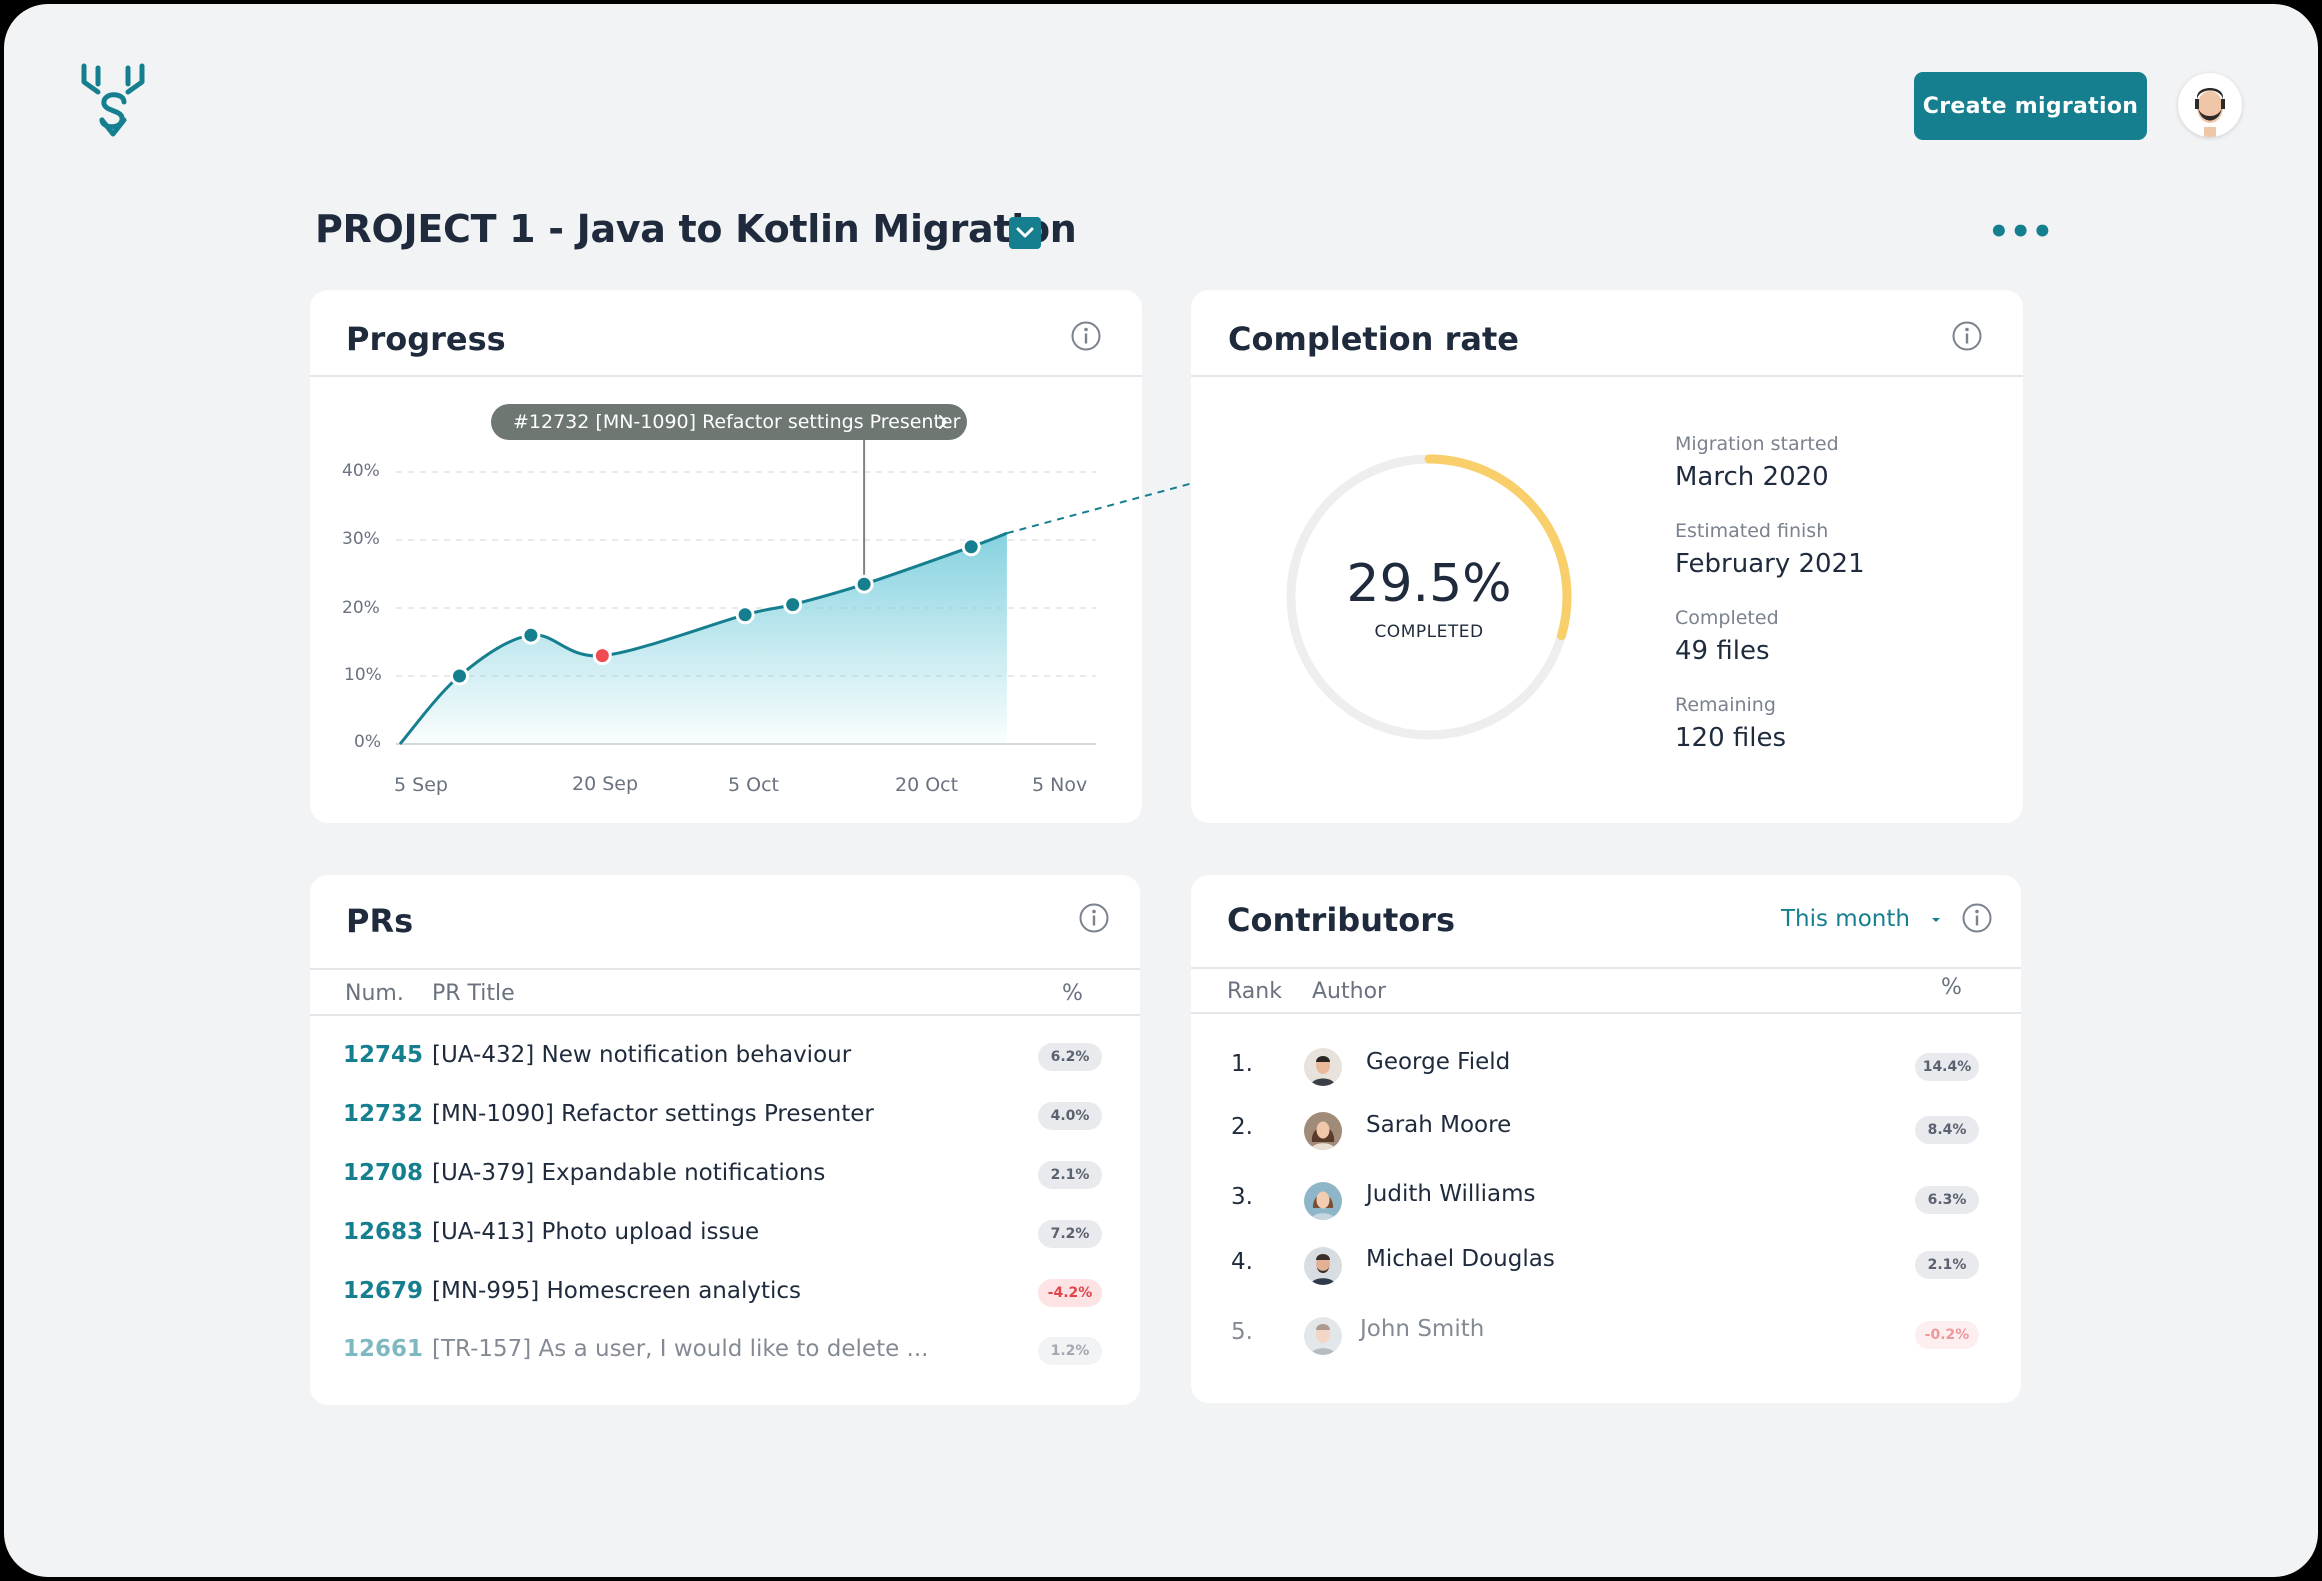 The height and width of the screenshot is (1581, 2322). Describe the element at coordinates (1254, 991) in the screenshot. I see `column-header-rank: Rank` at that location.